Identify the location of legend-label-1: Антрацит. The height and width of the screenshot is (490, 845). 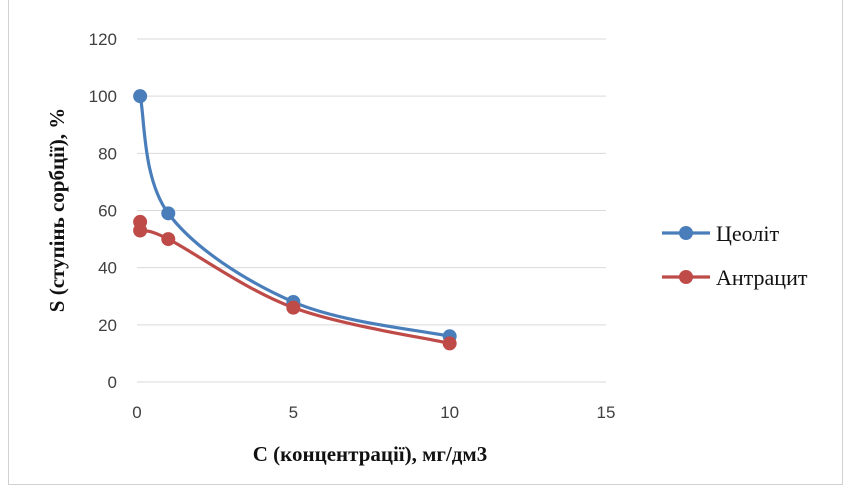
(762, 277).